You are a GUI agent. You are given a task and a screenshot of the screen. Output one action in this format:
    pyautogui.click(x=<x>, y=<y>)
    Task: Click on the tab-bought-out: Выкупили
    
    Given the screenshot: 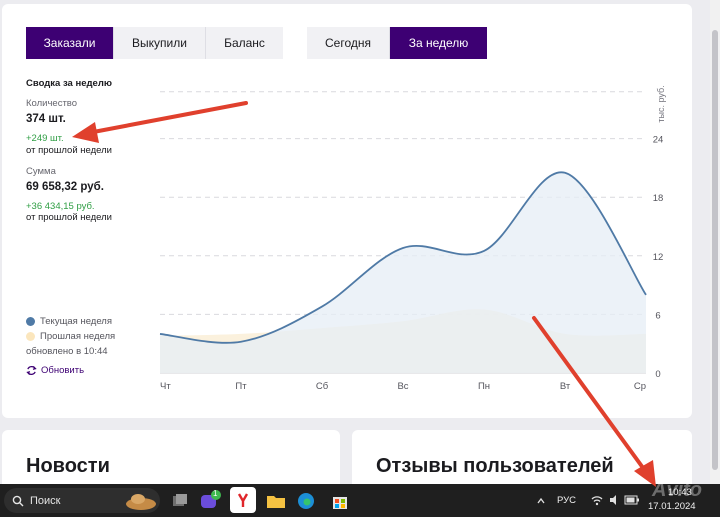 What is the action you would take?
    pyautogui.click(x=160, y=43)
    